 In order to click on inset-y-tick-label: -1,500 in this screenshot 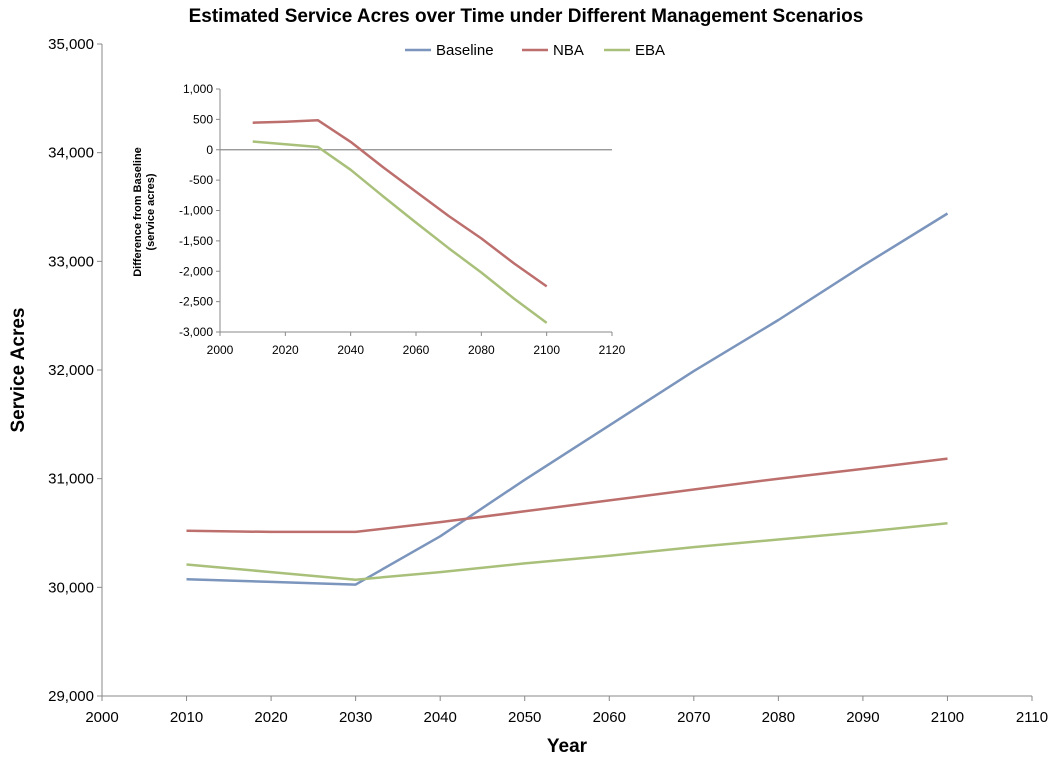, I will do `click(196, 241)`.